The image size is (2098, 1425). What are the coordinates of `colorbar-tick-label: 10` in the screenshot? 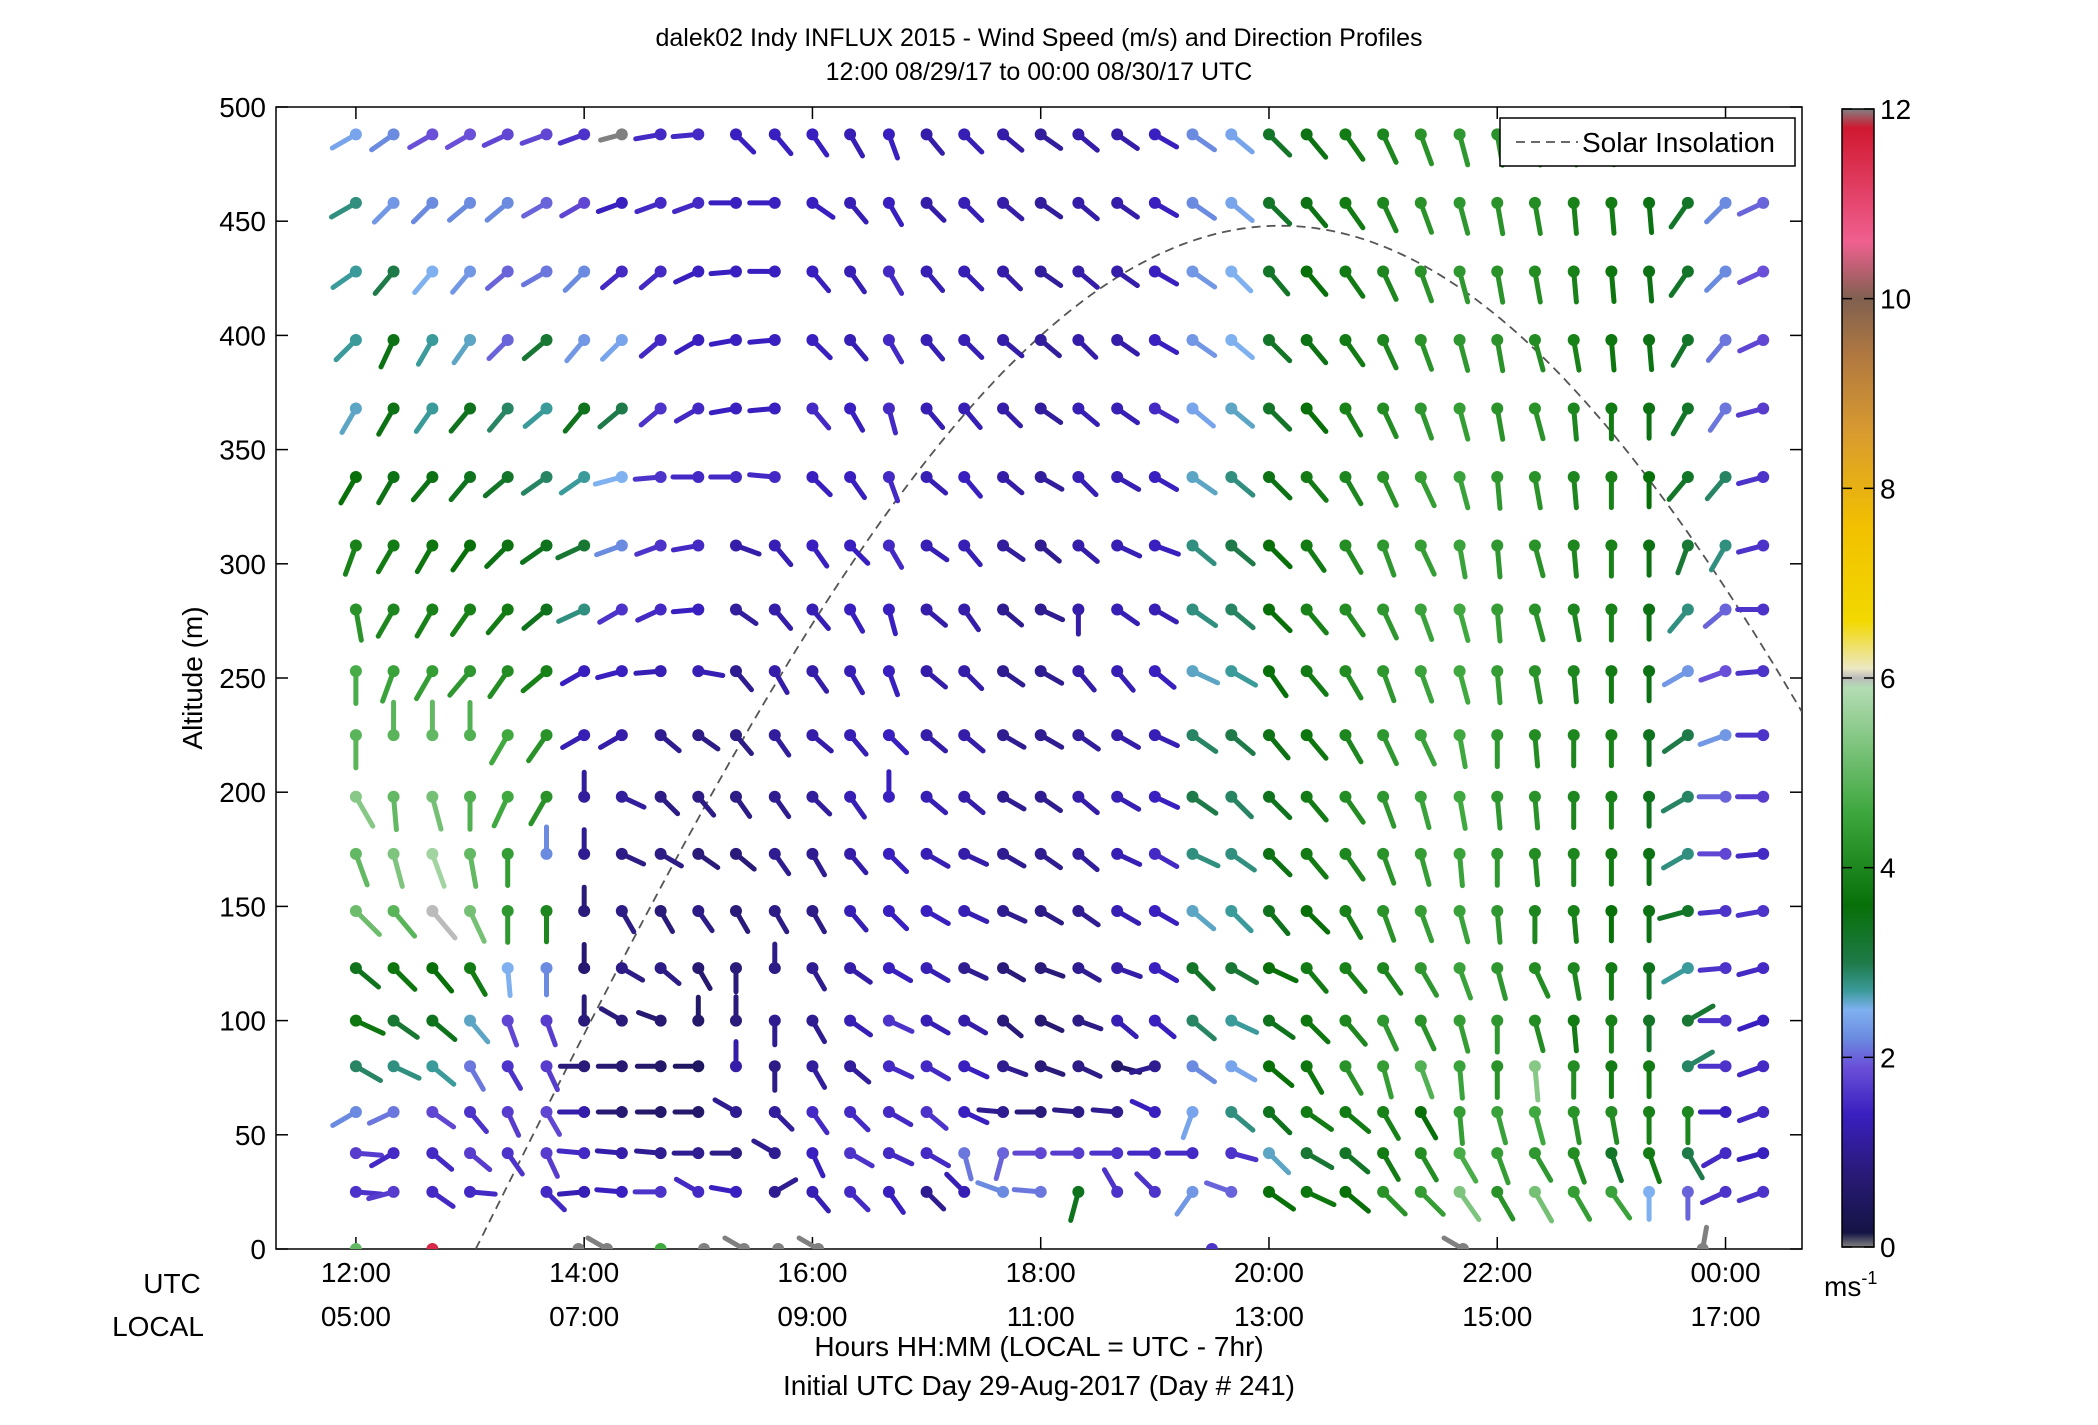 It's located at (1895, 299).